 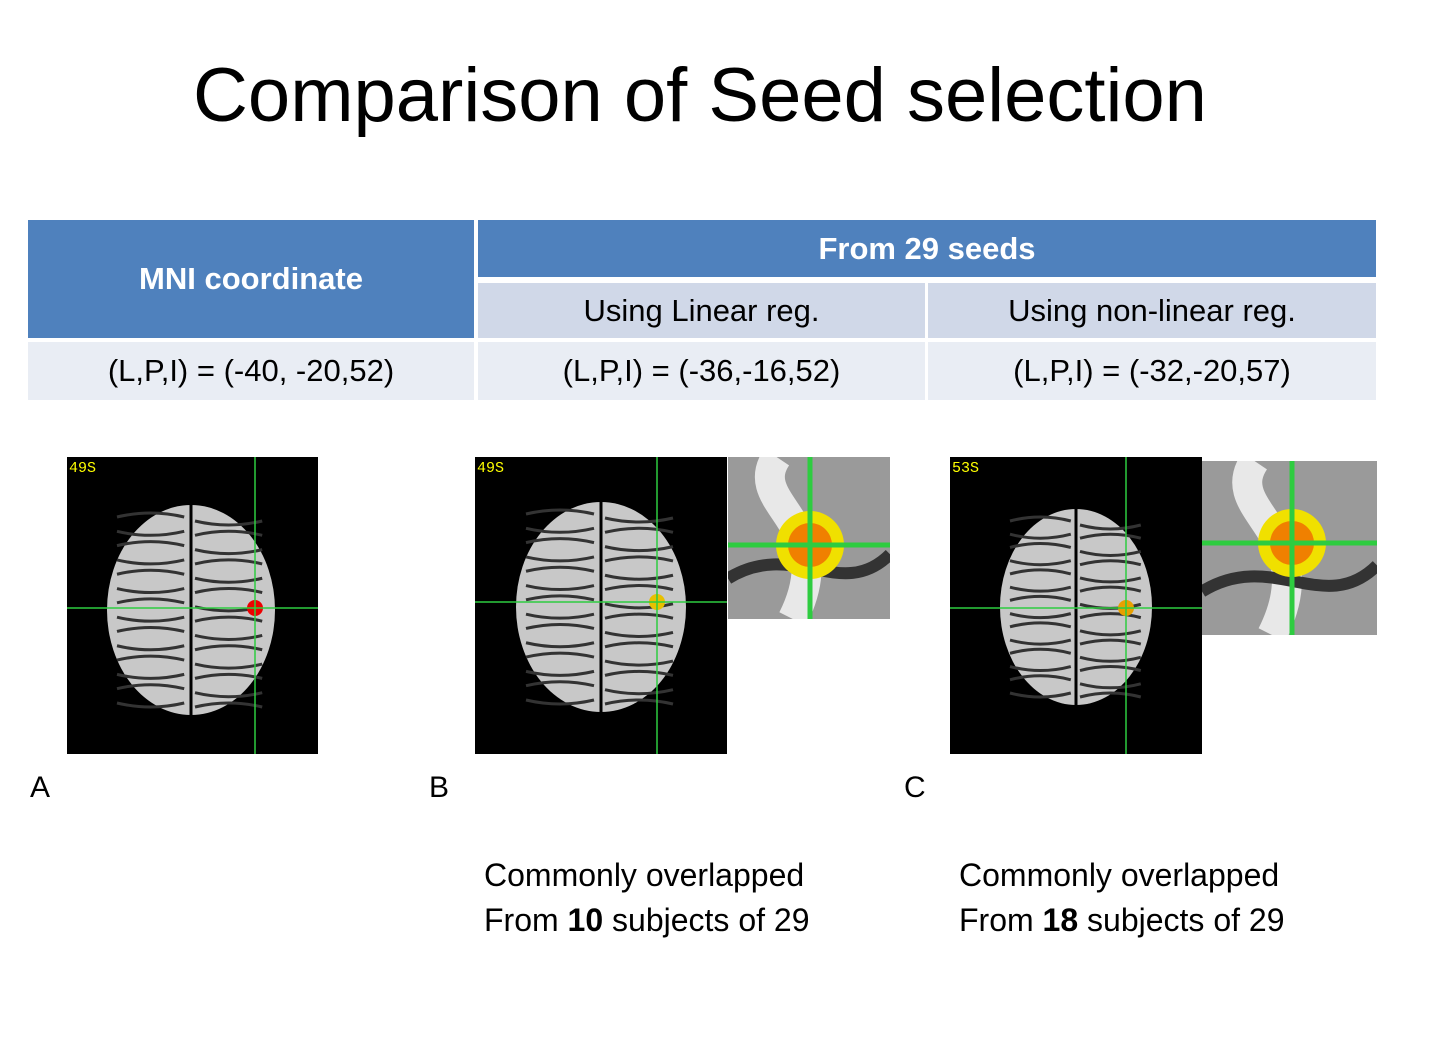 What do you see at coordinates (701, 371) in the screenshot?
I see `table-cell: (L,P,I) = (-36,-16,52)` at bounding box center [701, 371].